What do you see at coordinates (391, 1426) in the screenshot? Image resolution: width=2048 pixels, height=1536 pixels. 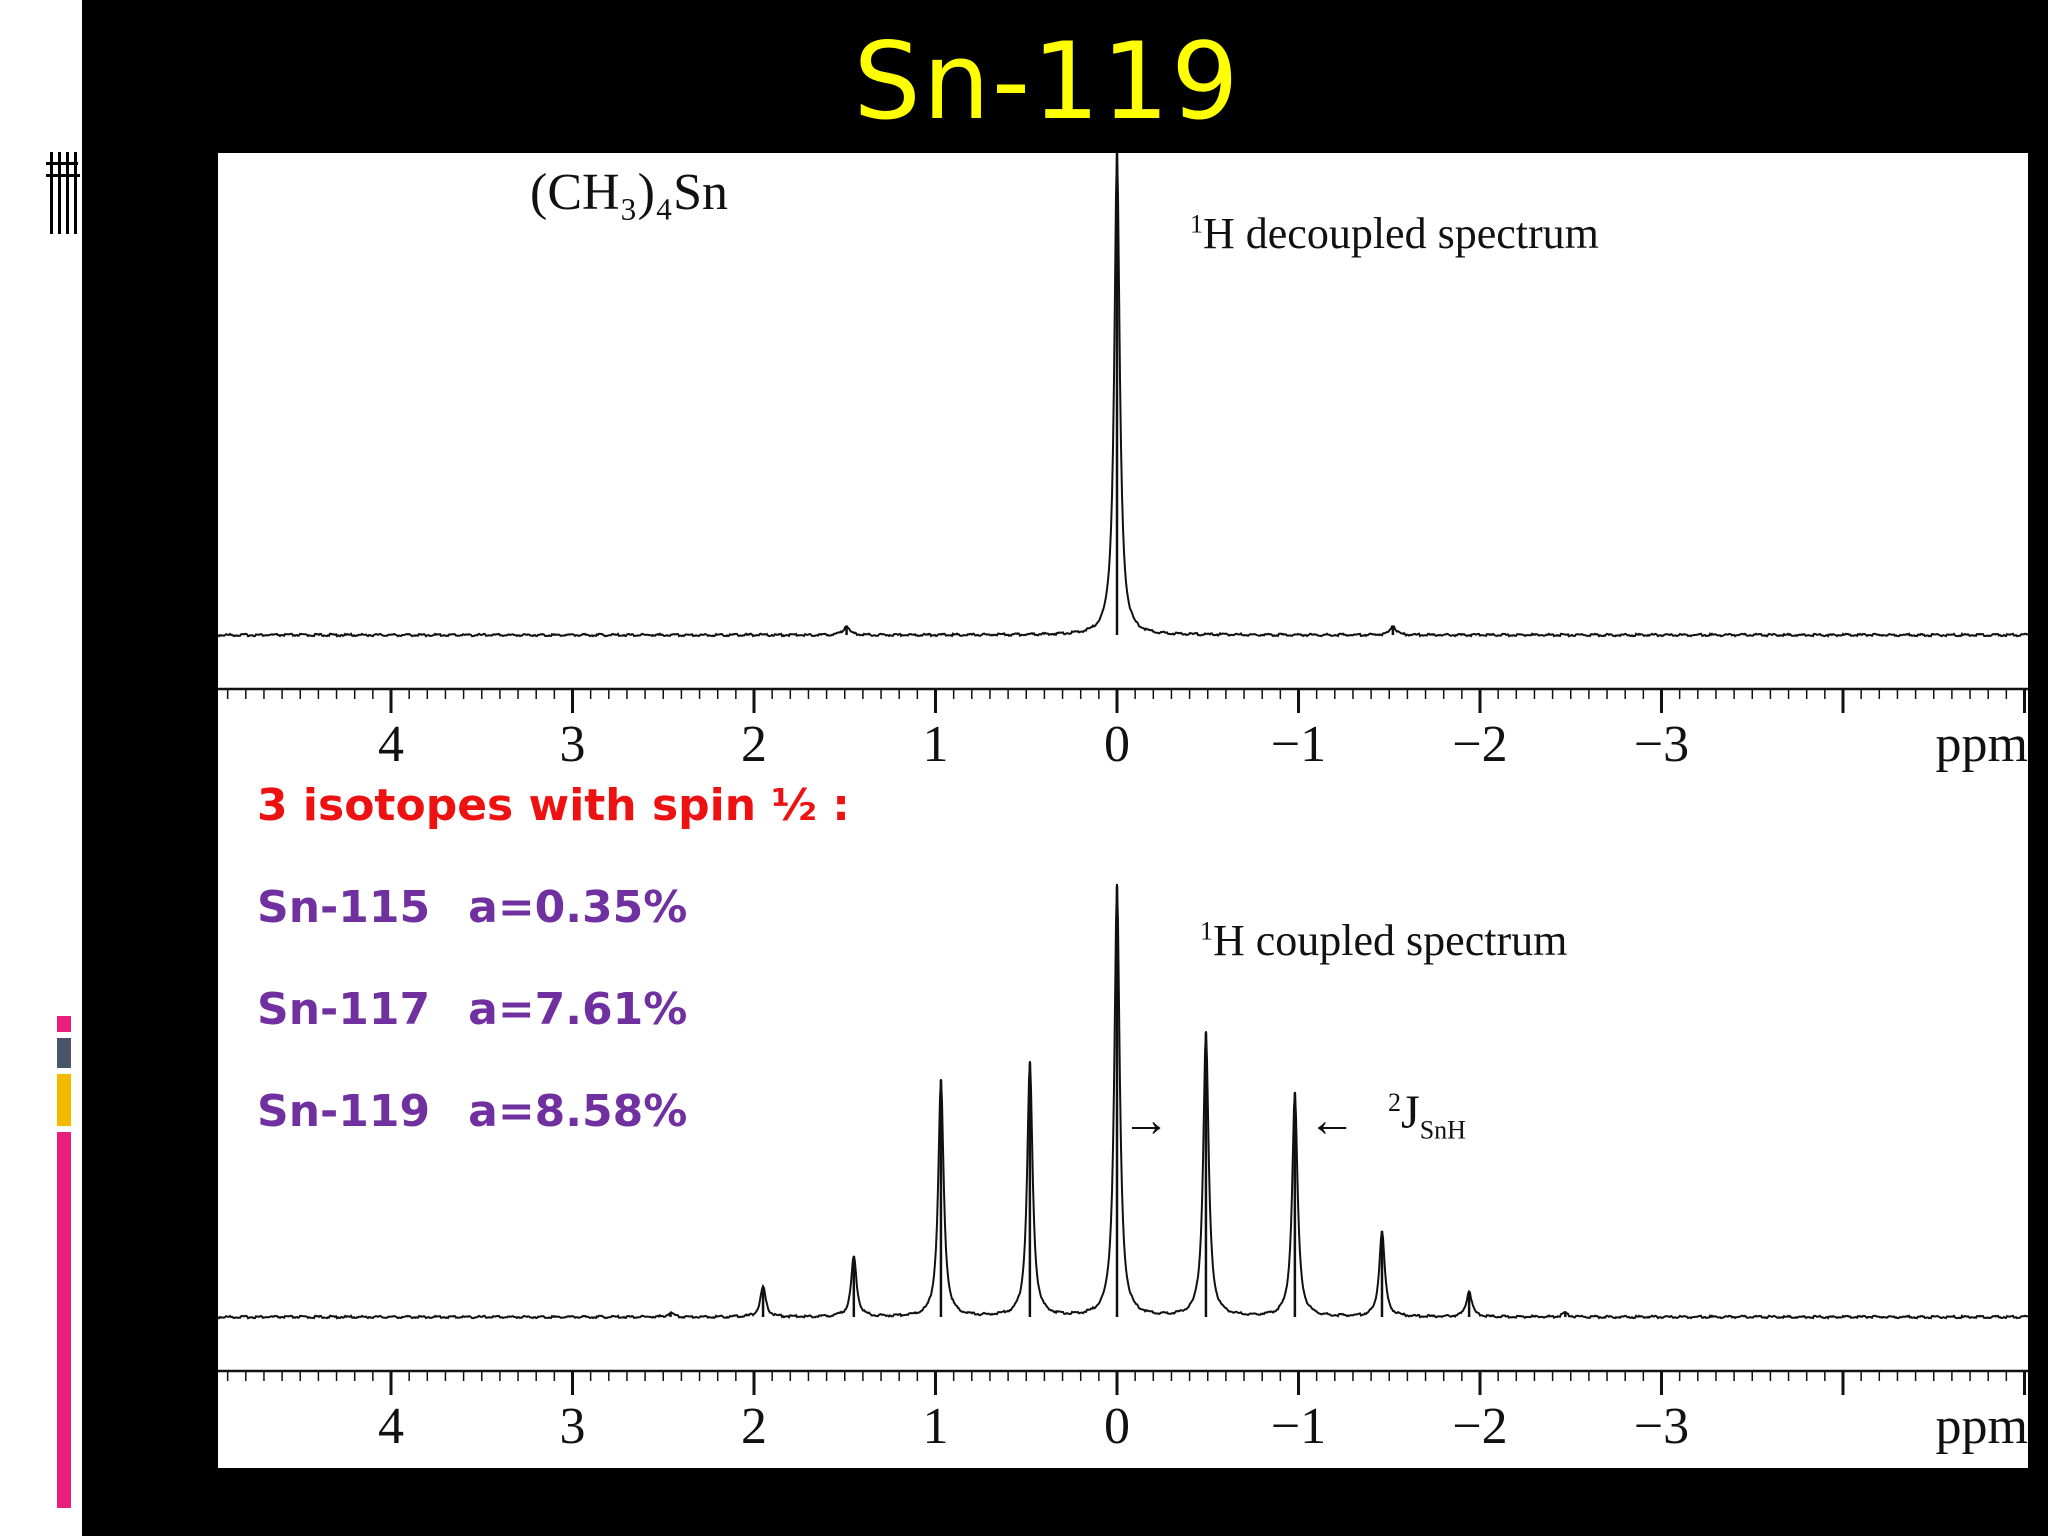 I see `coupled-tick-label: 4` at bounding box center [391, 1426].